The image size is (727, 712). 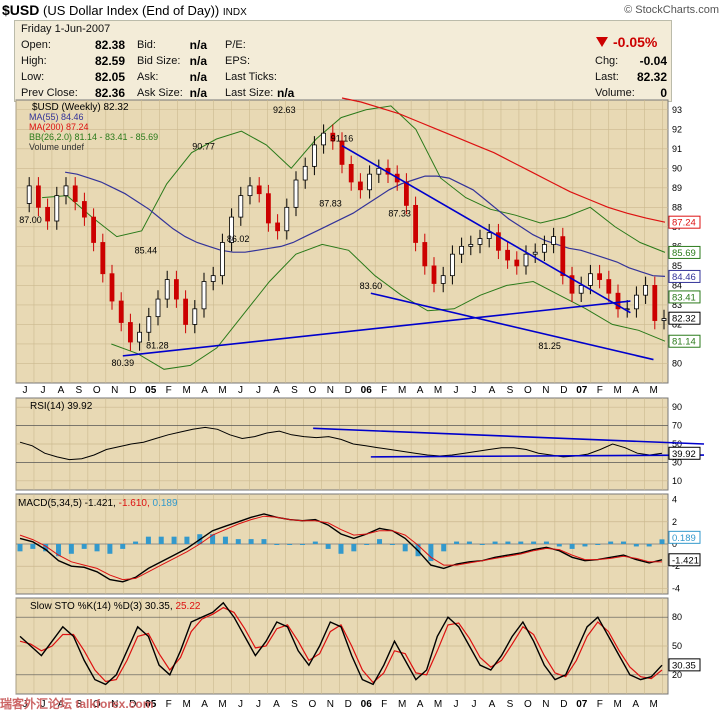 I want to click on price-badge-1-box, so click(x=684, y=252).